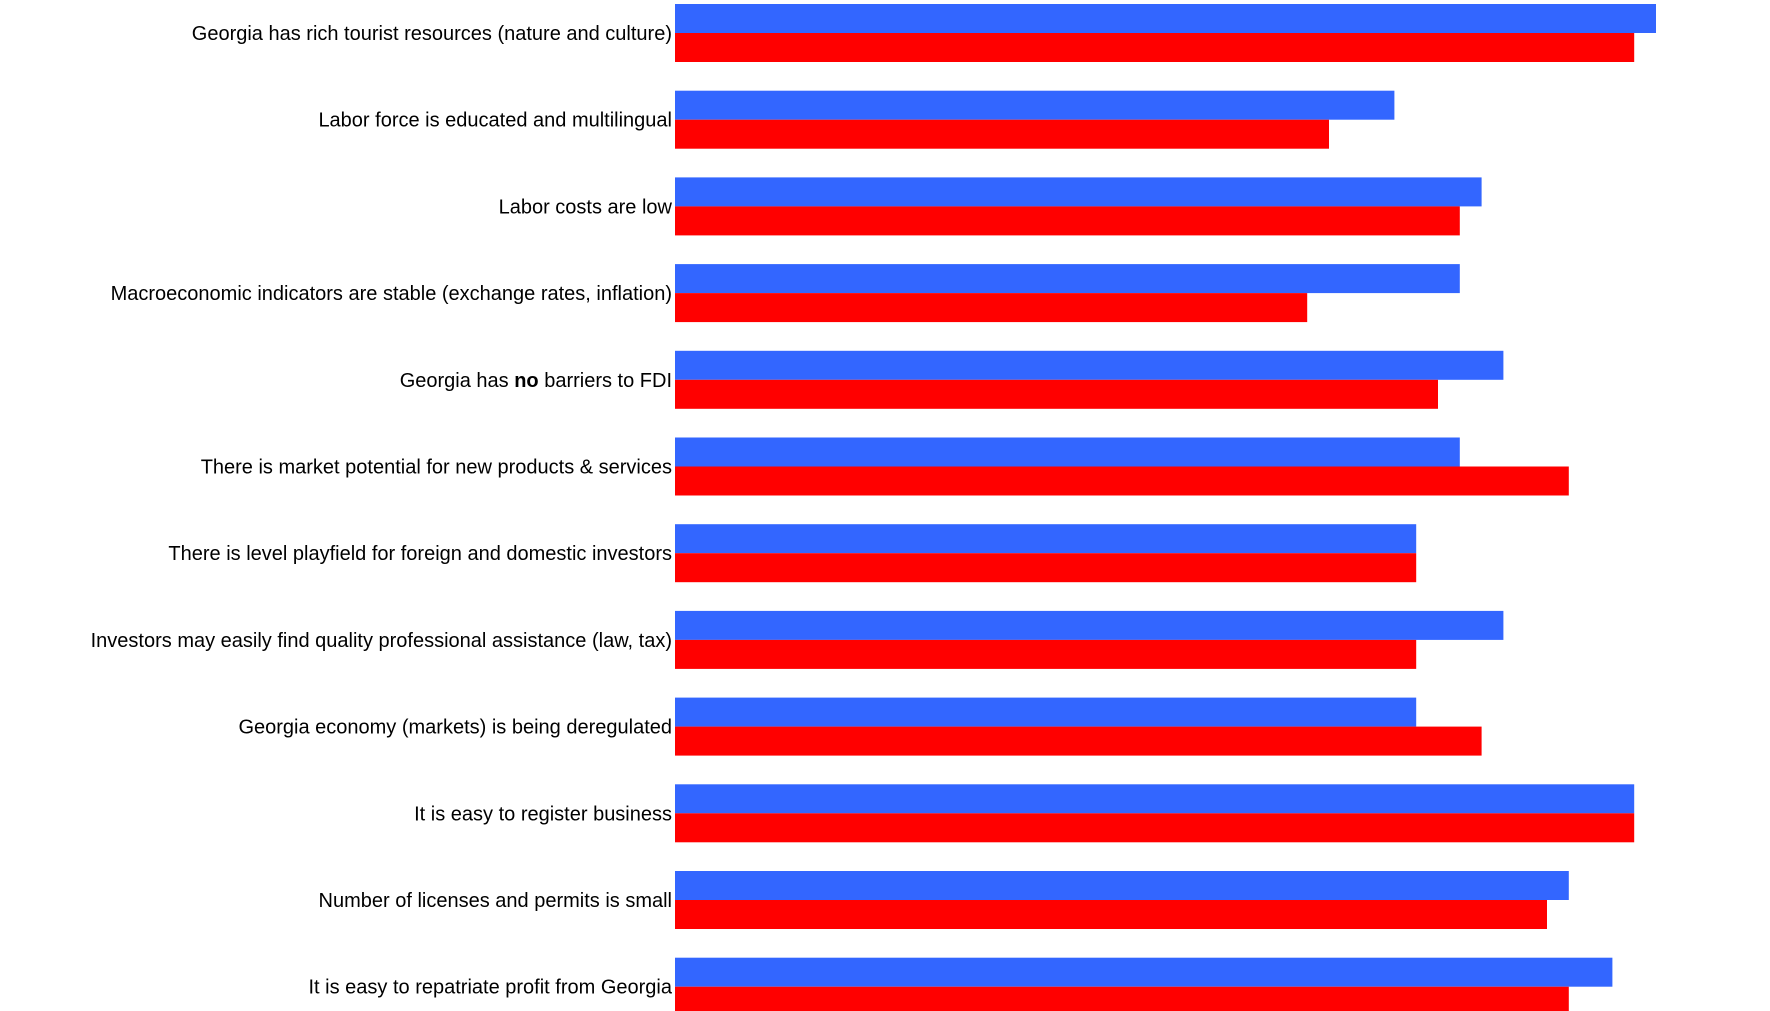  I want to click on category-label: It is easy to register business, so click(543, 814).